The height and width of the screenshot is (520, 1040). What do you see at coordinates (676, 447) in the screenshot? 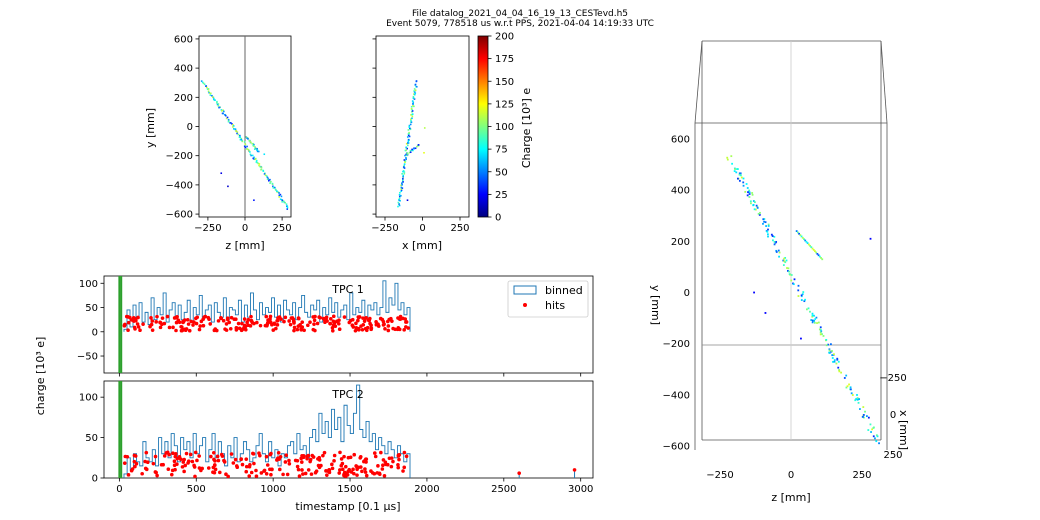
I see `3d-y-tick-label: −600` at bounding box center [676, 447].